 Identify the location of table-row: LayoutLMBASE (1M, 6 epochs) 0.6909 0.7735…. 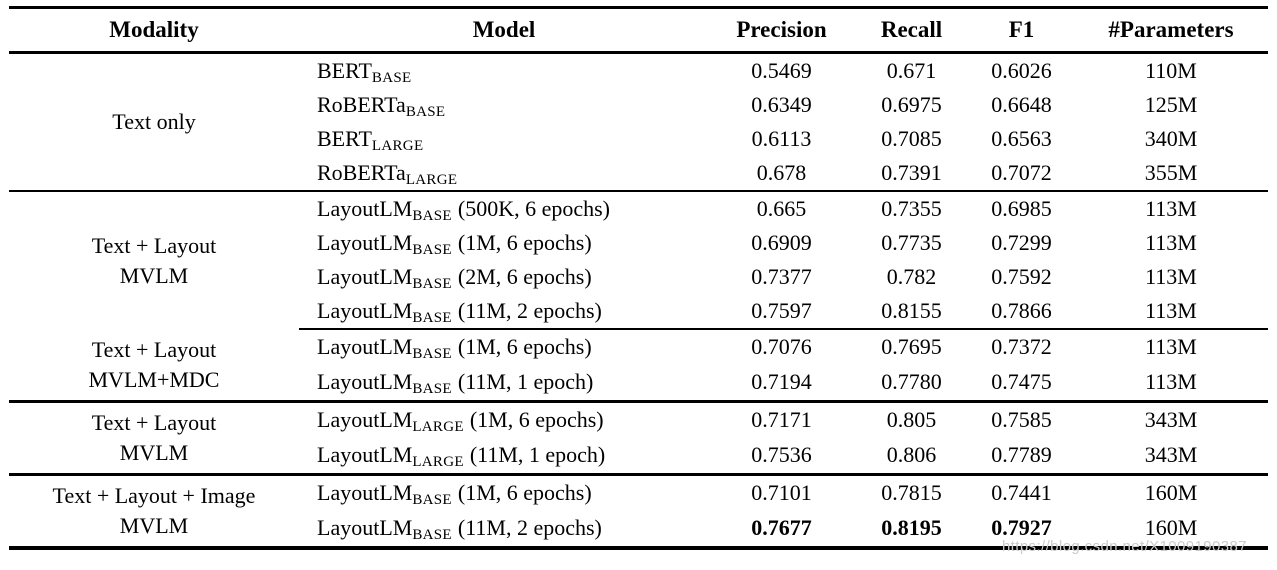
(638, 243).